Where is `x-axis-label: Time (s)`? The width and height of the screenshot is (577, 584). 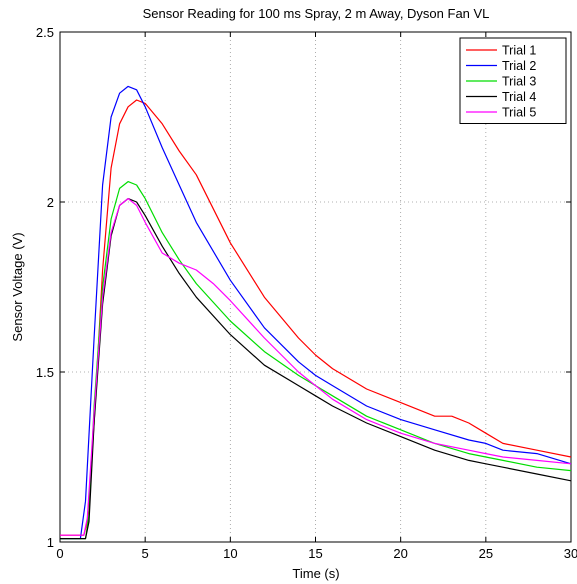
x-axis-label: Time (s) is located at coordinates (315, 573).